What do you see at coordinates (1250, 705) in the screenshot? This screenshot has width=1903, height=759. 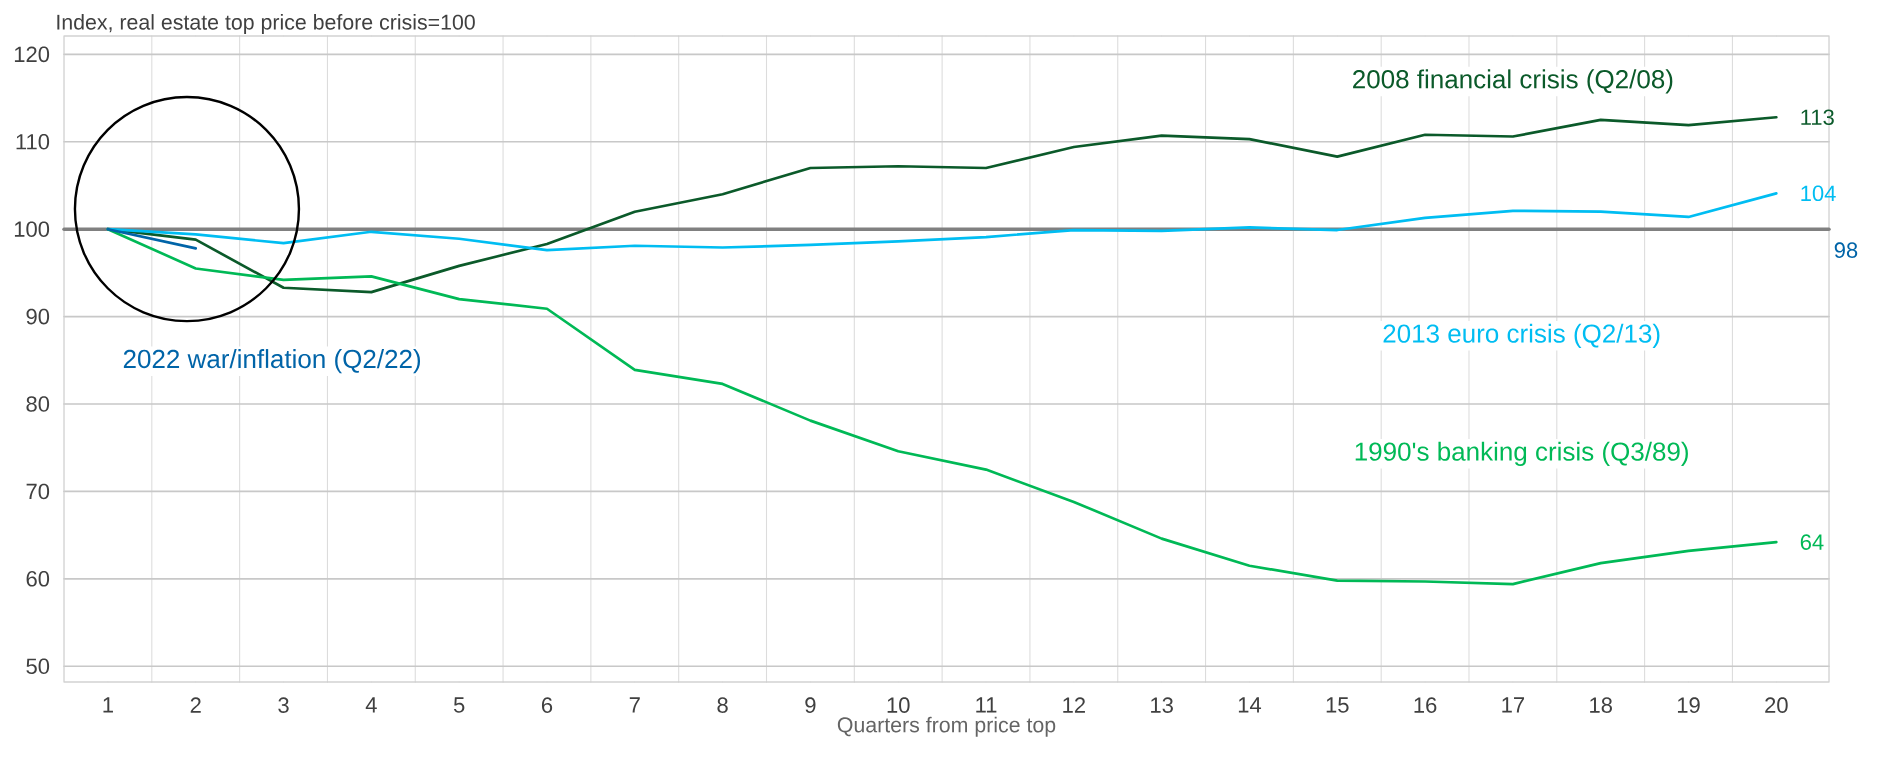 I see `x-tick-label: 14` at bounding box center [1250, 705].